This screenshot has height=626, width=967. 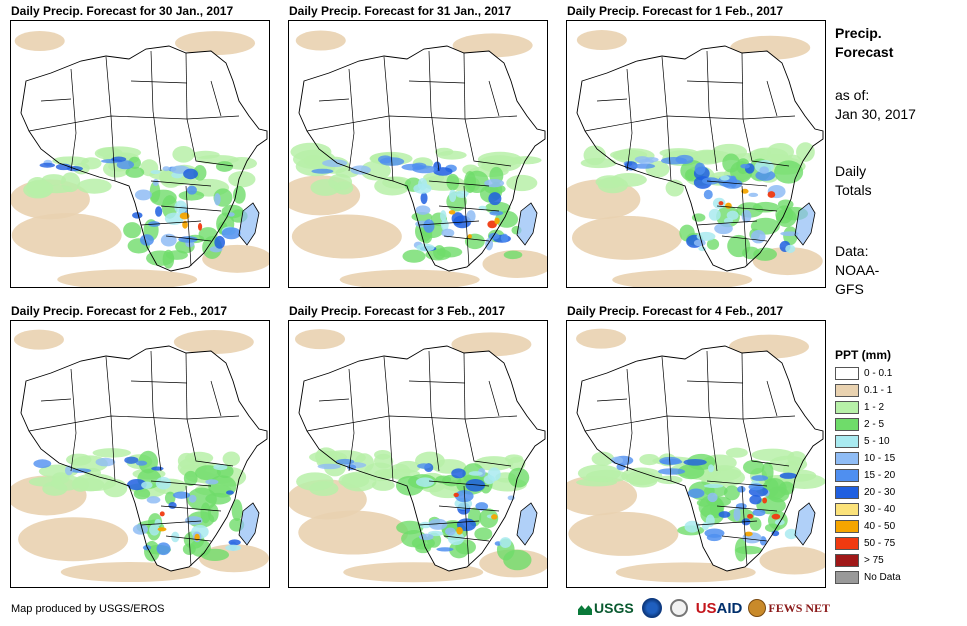 What do you see at coordinates (865, 475) in the screenshot?
I see `legend-item: 15 - 20` at bounding box center [865, 475].